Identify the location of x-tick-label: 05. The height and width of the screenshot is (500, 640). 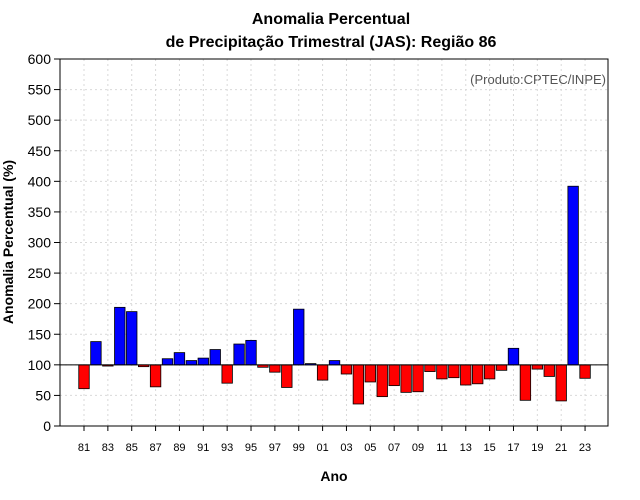
(370, 448).